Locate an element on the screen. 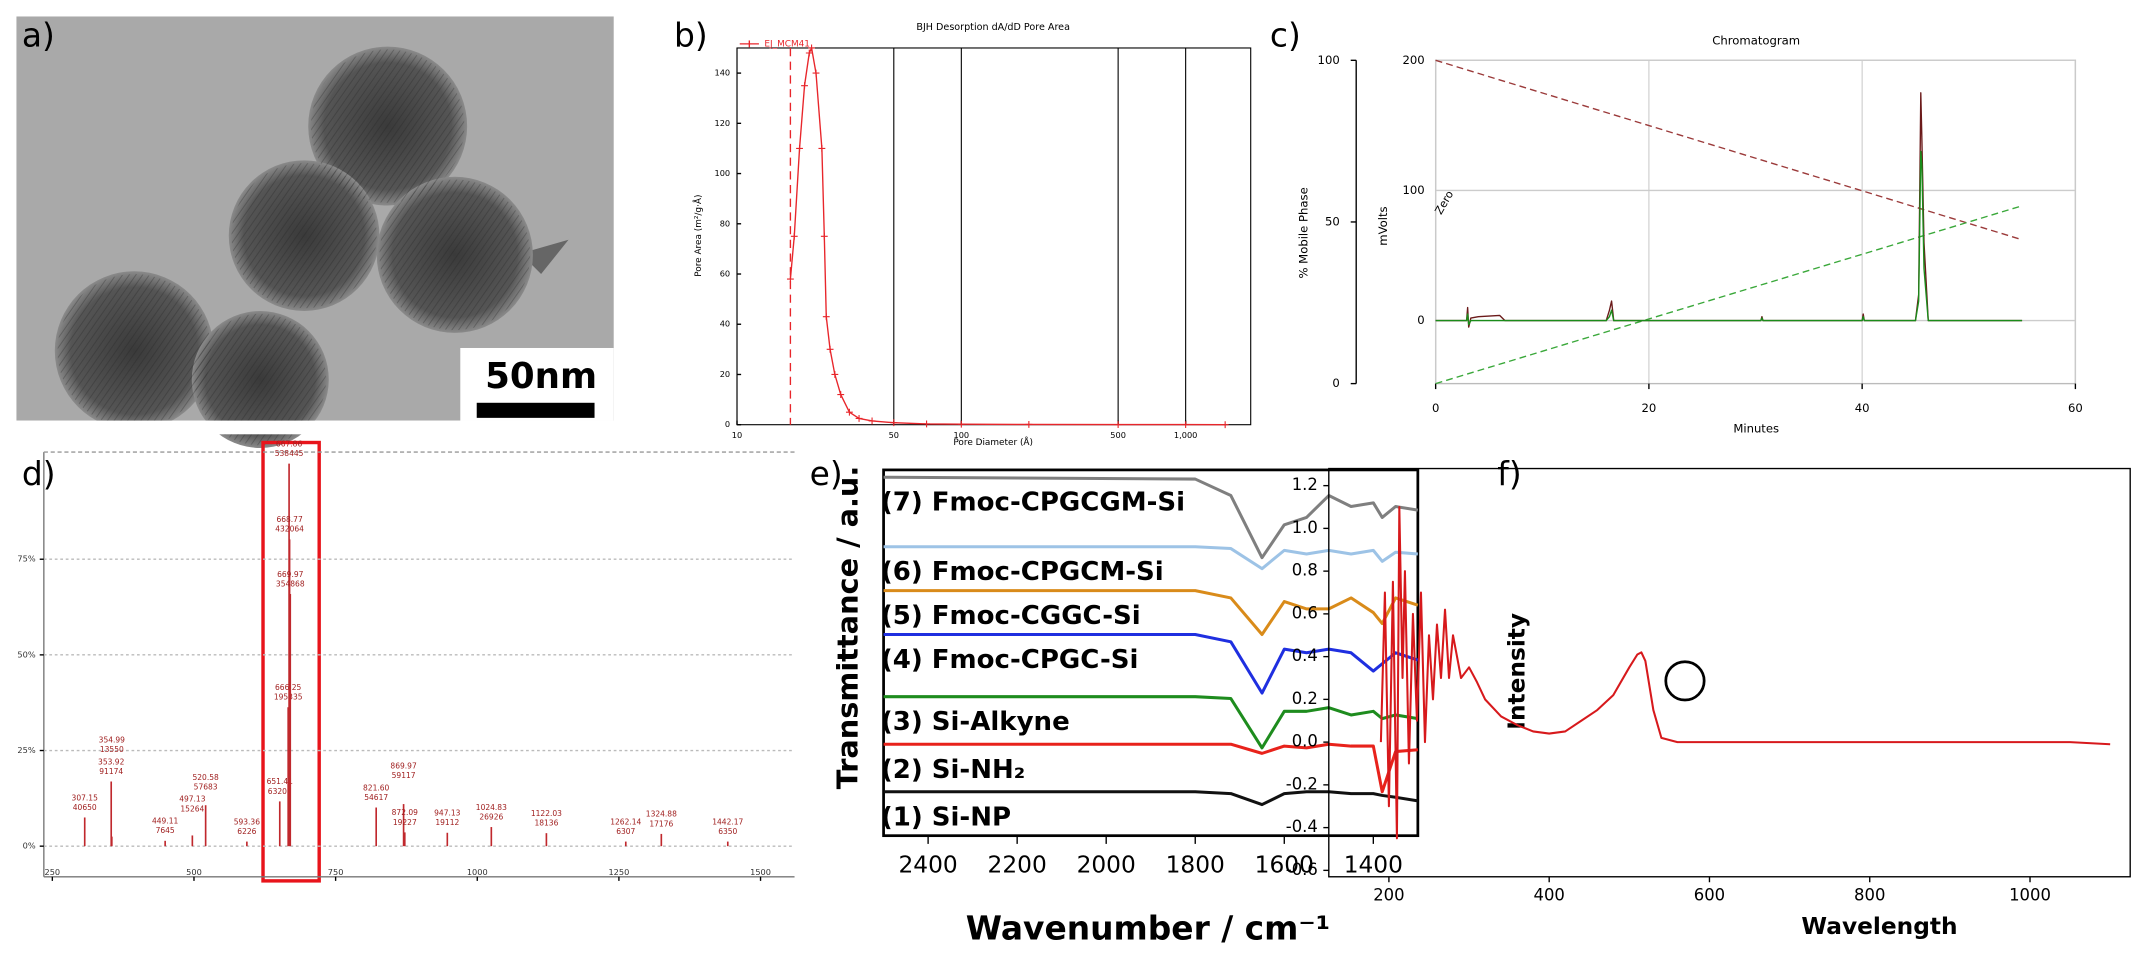 The height and width of the screenshot is (959, 2148). x-tick-label: 750 is located at coordinates (336, 872).